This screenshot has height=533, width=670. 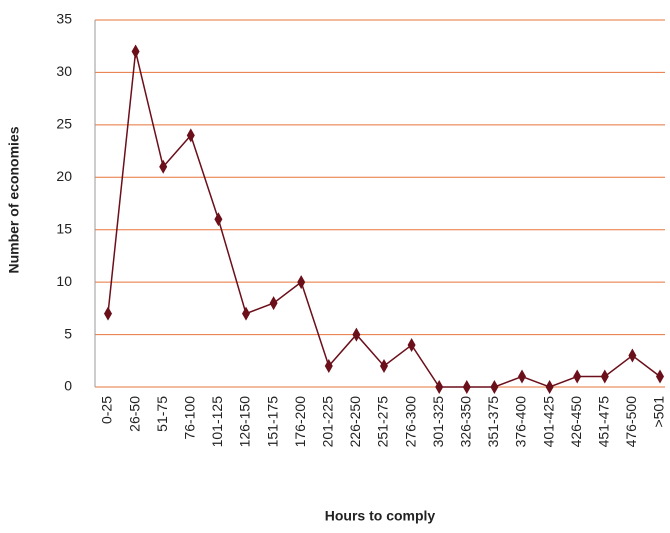 I want to click on x-tick-label: 26-50, so click(x=134, y=414).